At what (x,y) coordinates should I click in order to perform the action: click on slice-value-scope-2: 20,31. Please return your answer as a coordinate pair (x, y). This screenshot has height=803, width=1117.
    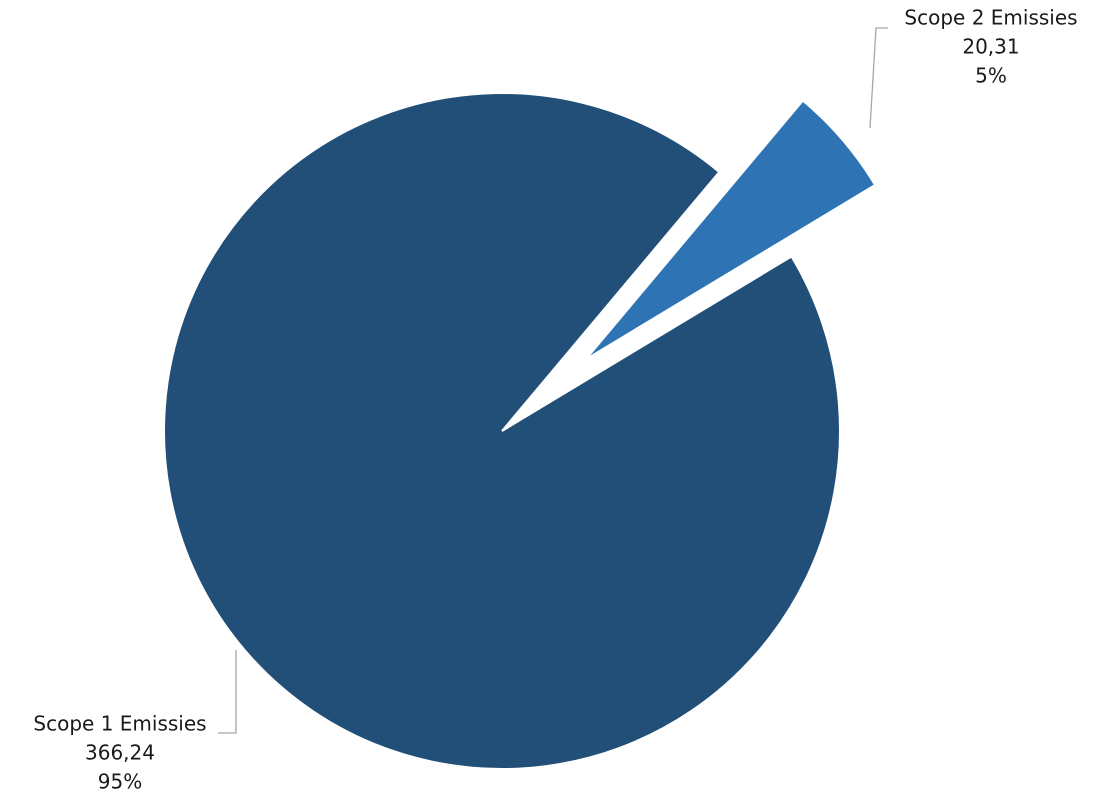
    Looking at the image, I should click on (990, 47).